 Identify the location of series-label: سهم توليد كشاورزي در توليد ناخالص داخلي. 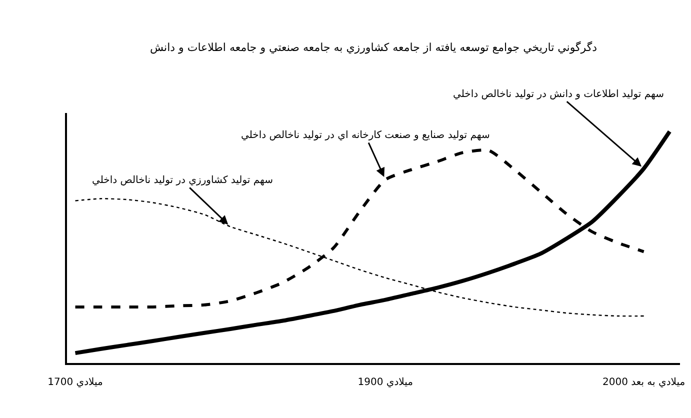
(182, 180).